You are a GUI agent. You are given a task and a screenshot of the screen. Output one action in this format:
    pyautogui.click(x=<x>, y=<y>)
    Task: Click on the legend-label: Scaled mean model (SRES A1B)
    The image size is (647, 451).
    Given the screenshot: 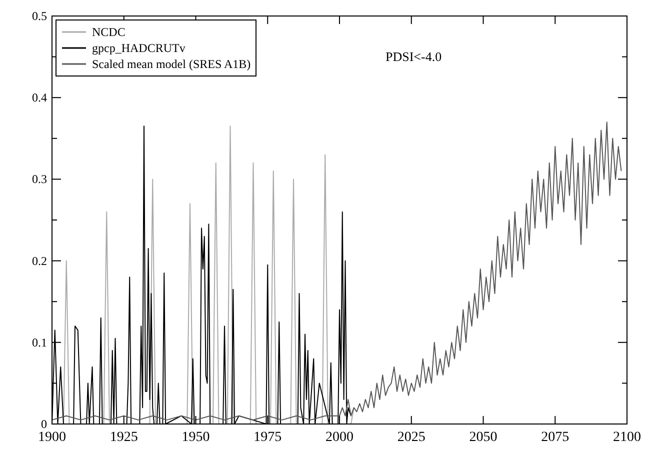 What is the action you would take?
    pyautogui.click(x=171, y=64)
    